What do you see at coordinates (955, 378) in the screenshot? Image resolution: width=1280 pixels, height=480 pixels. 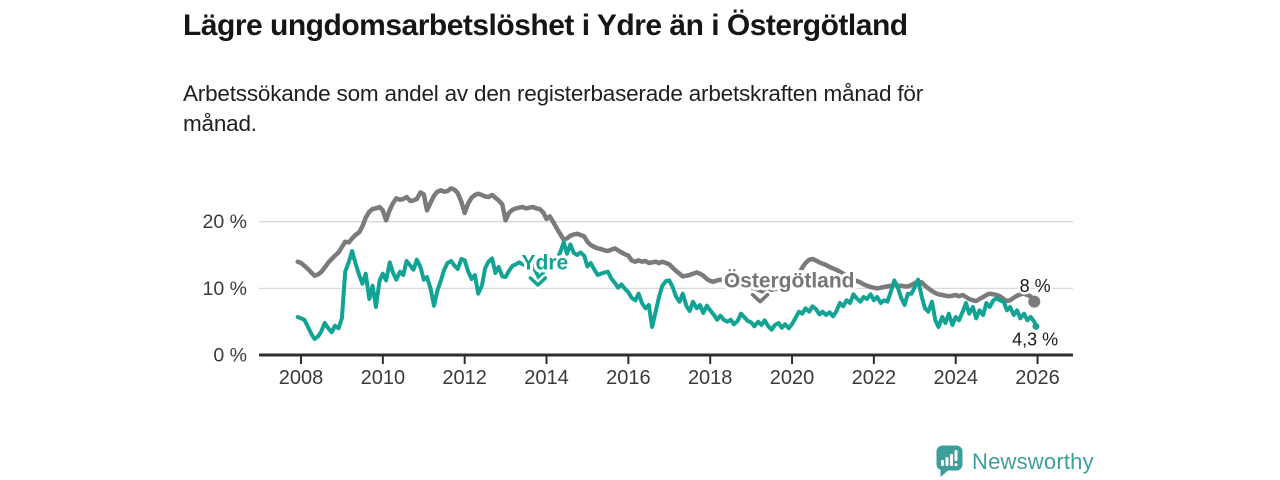 I see `x-axis-label: 2024` at bounding box center [955, 378].